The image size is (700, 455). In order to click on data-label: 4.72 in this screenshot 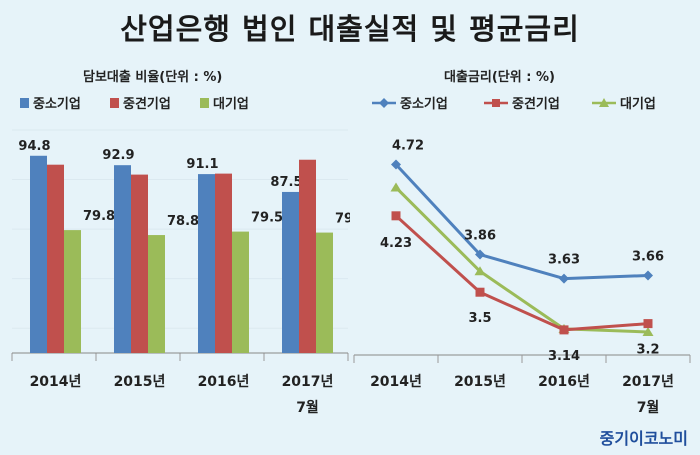, I will do `click(408, 146)`.